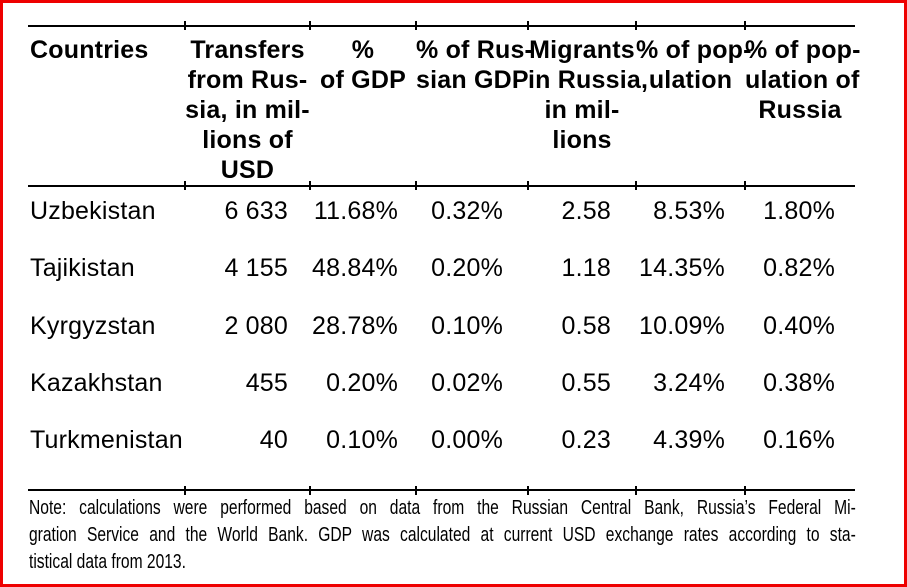 The width and height of the screenshot is (907, 587). What do you see at coordinates (82, 268) in the screenshot?
I see `cell-country: Tajikistan` at bounding box center [82, 268].